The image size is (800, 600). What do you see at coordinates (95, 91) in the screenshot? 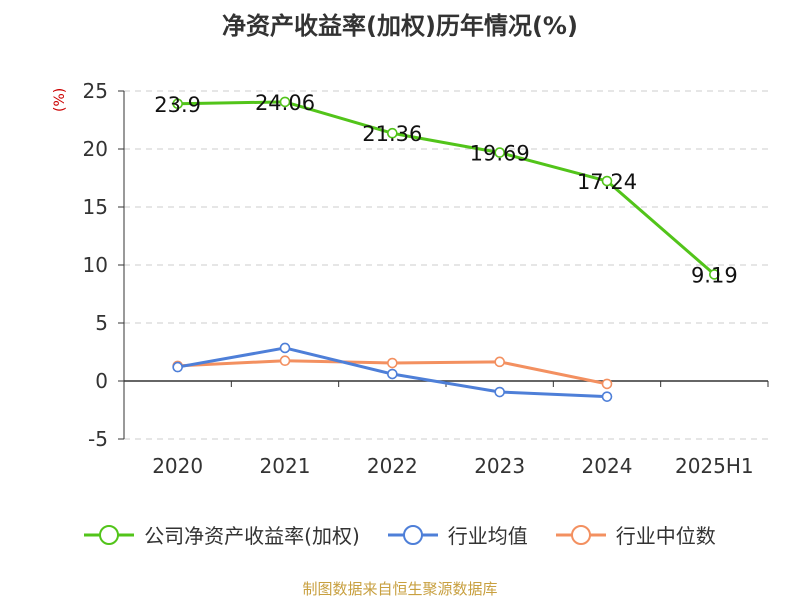
I see `y-tick-label: 25` at bounding box center [95, 91].